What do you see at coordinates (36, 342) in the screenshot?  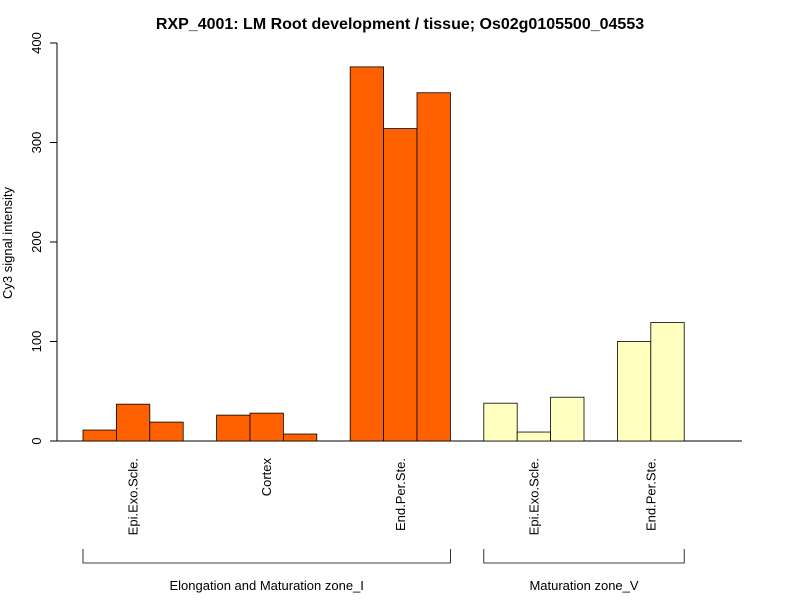 I see `y-tick-label-100: 100` at bounding box center [36, 342].